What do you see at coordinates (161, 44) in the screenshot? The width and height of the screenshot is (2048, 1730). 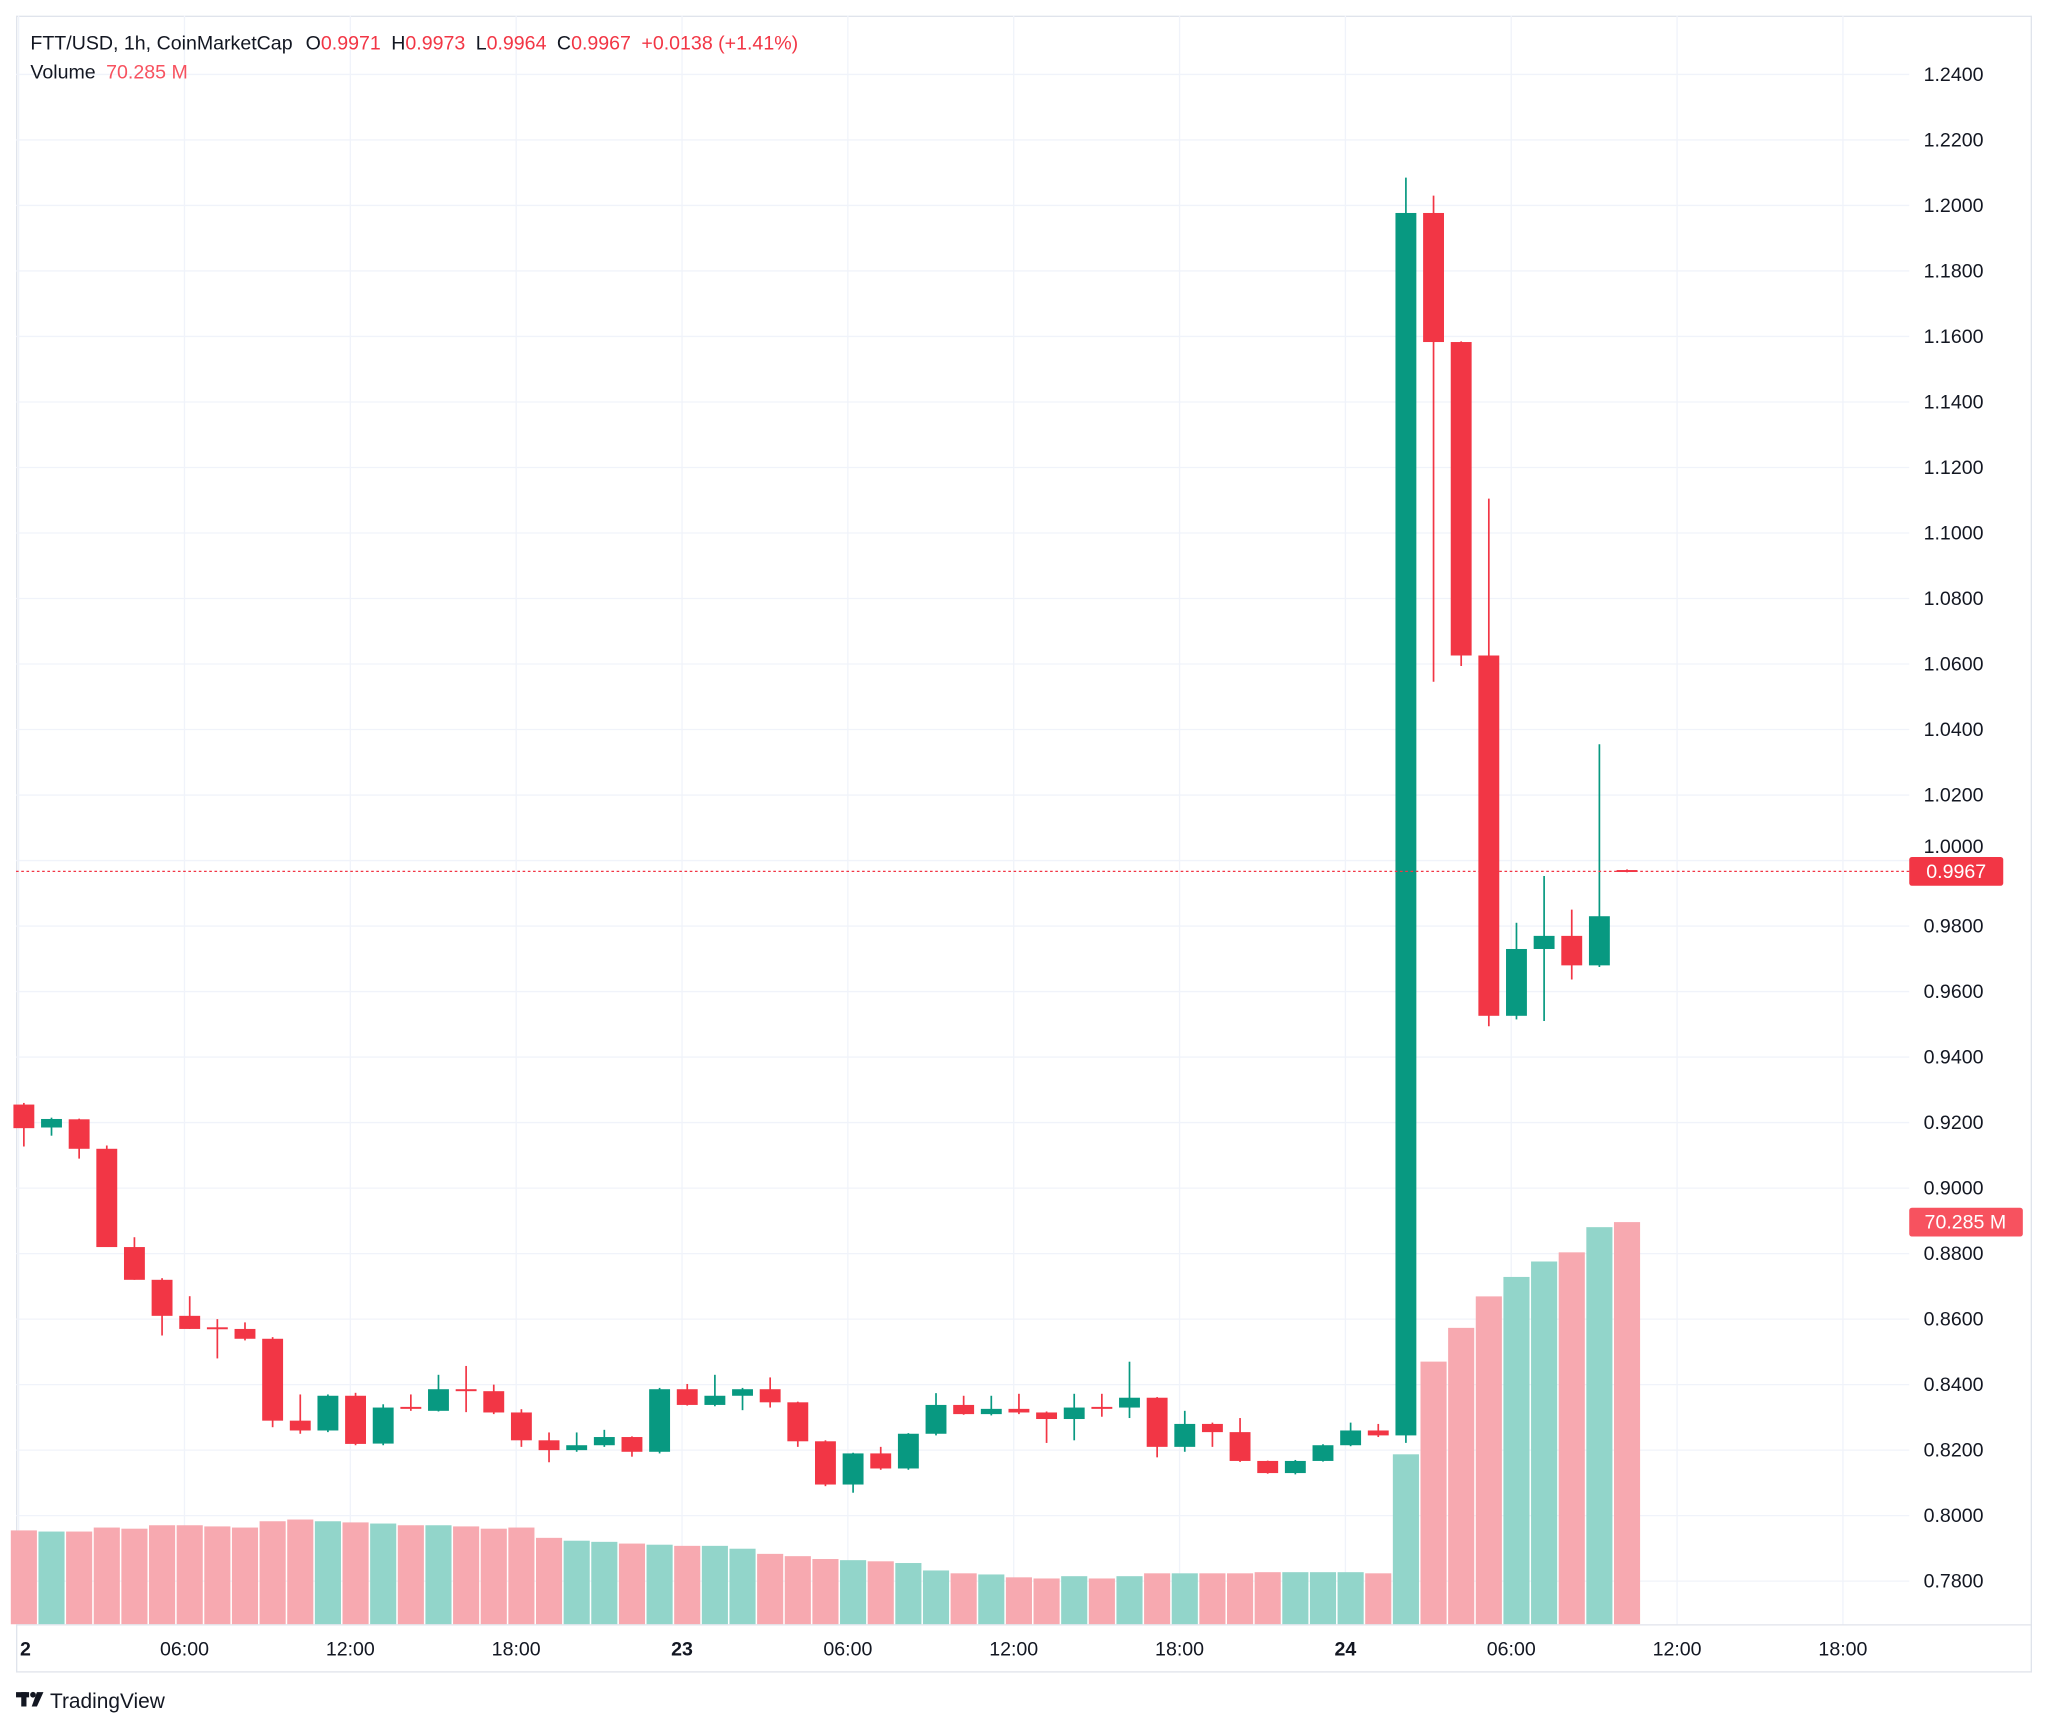 I see `symbol-title: FTT/USD, 1h, CoinMarketCap` at bounding box center [161, 44].